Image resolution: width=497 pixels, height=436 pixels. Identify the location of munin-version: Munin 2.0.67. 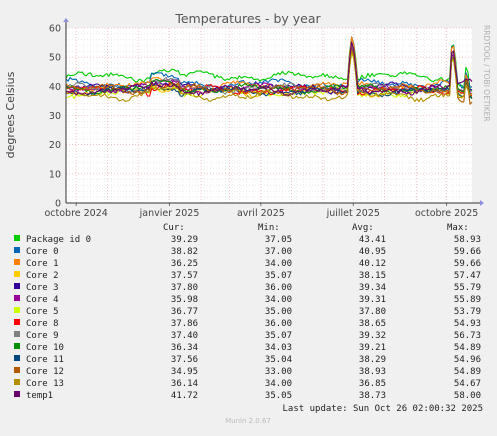
(248, 421).